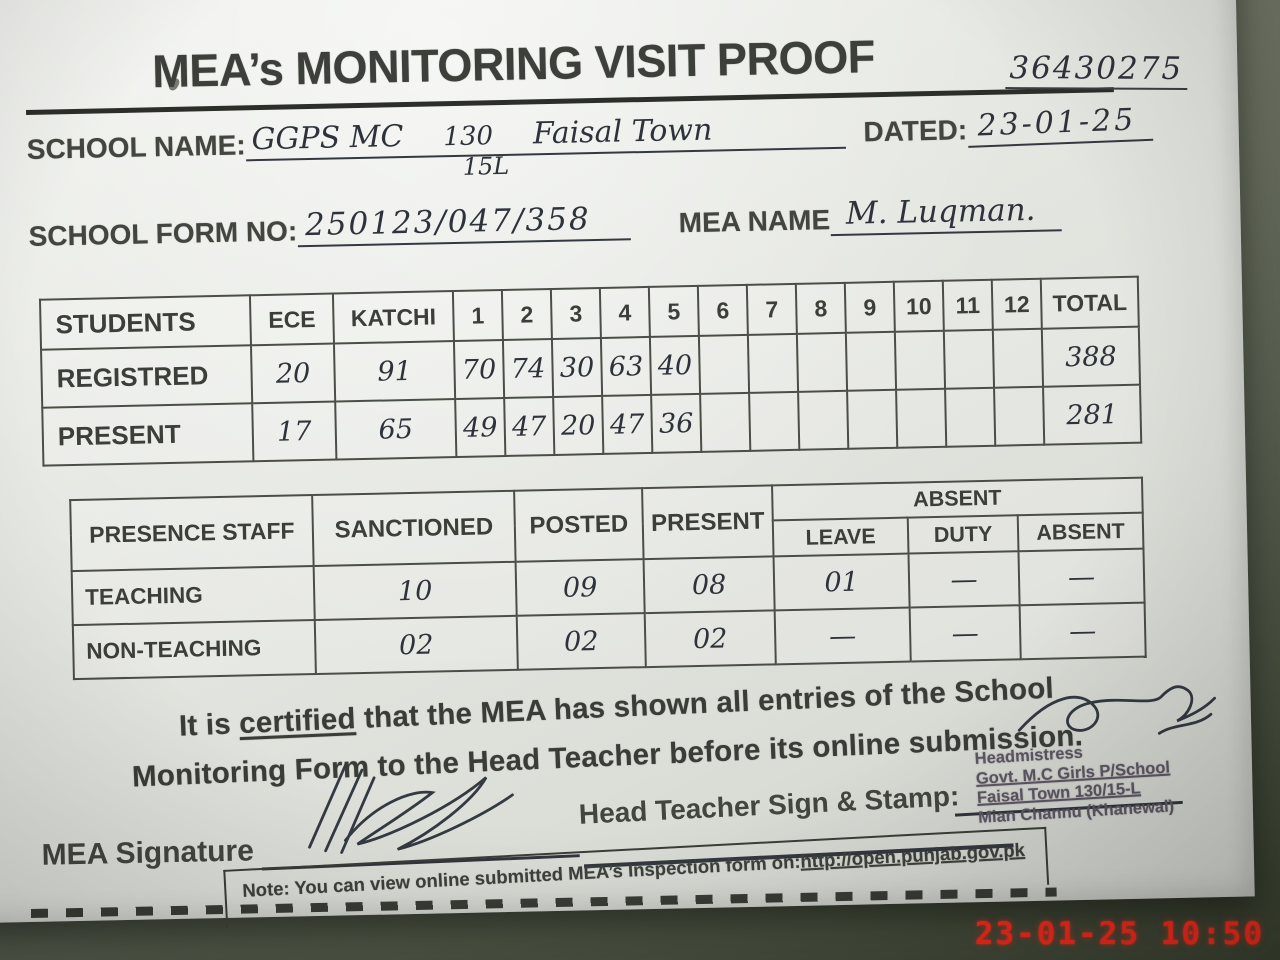  Describe the element at coordinates (624, 312) in the screenshot. I see `col-4: 4` at that location.